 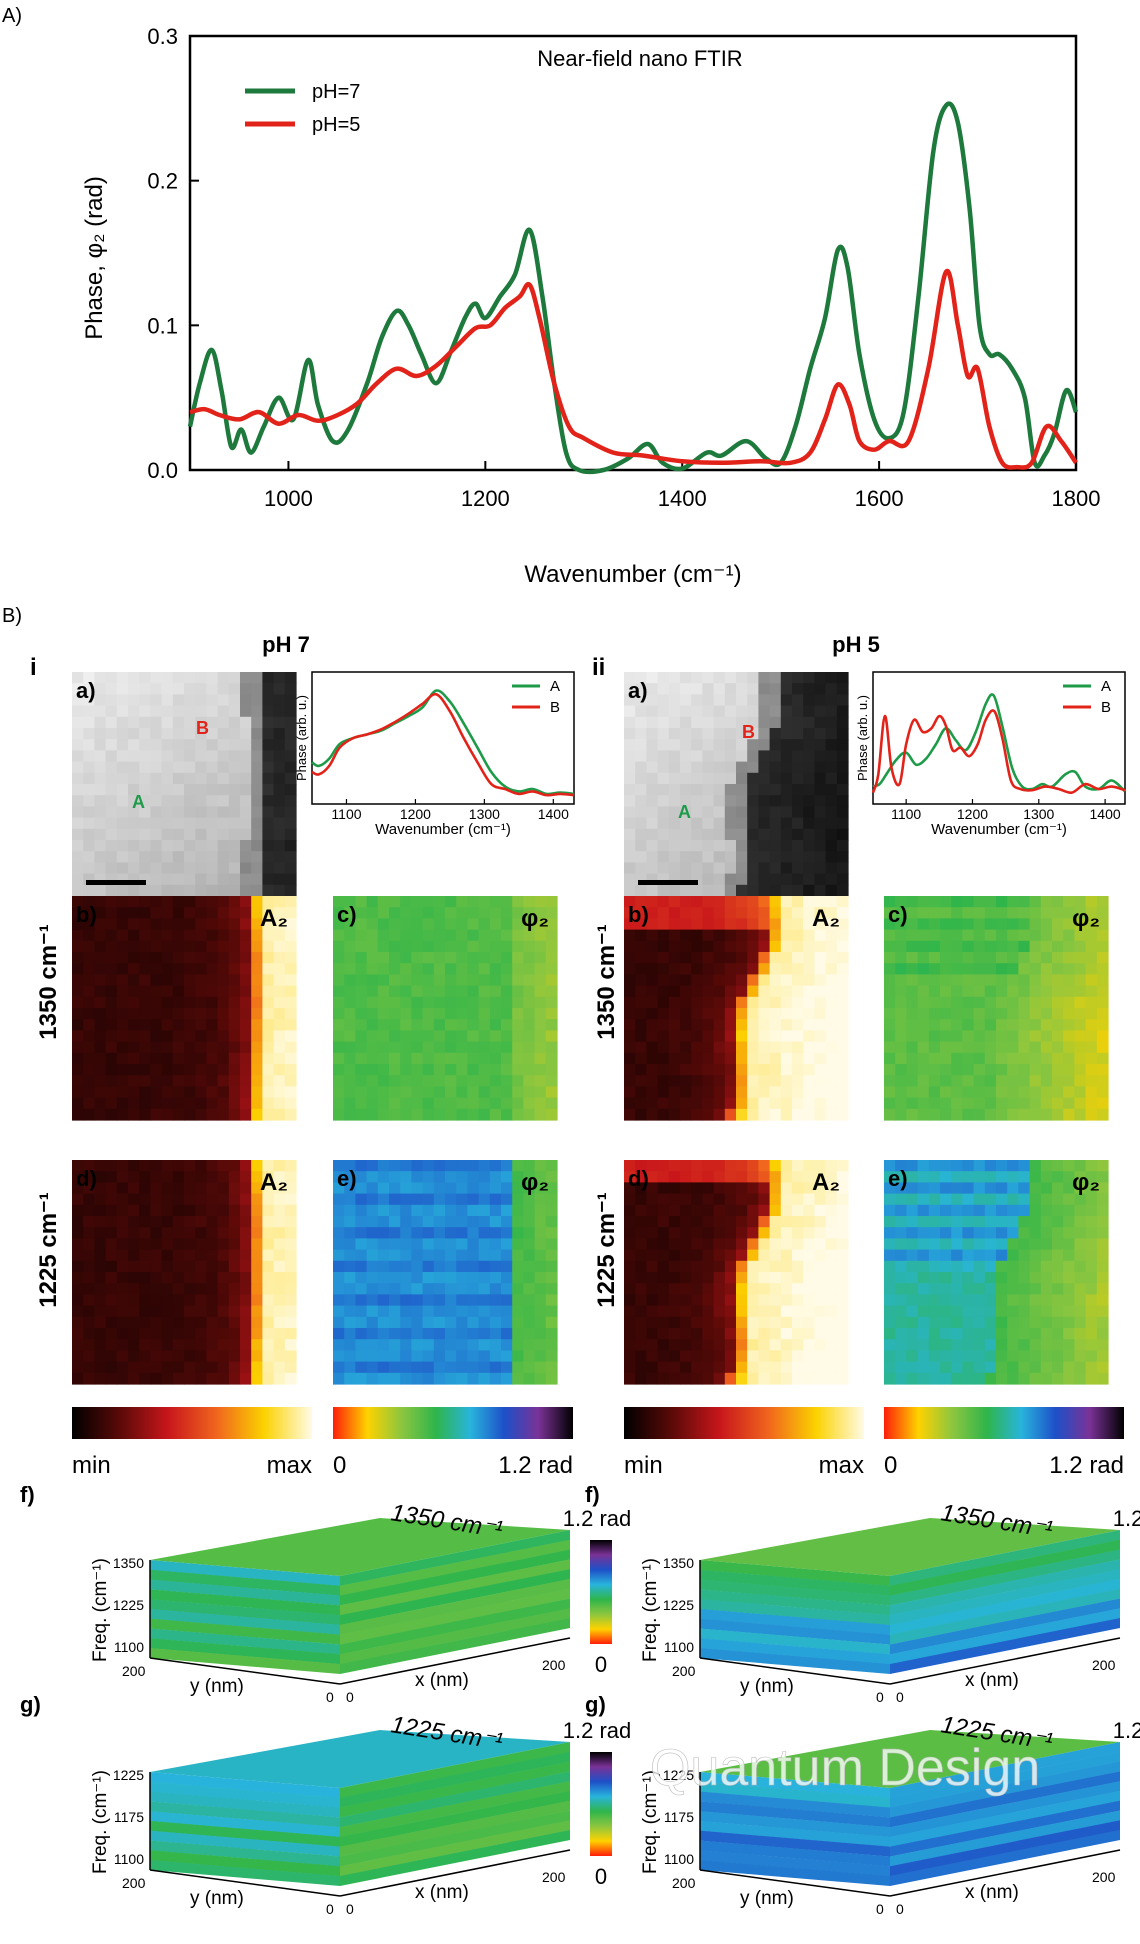 I want to click on inset-ph5-series-A, so click(x=999, y=743).